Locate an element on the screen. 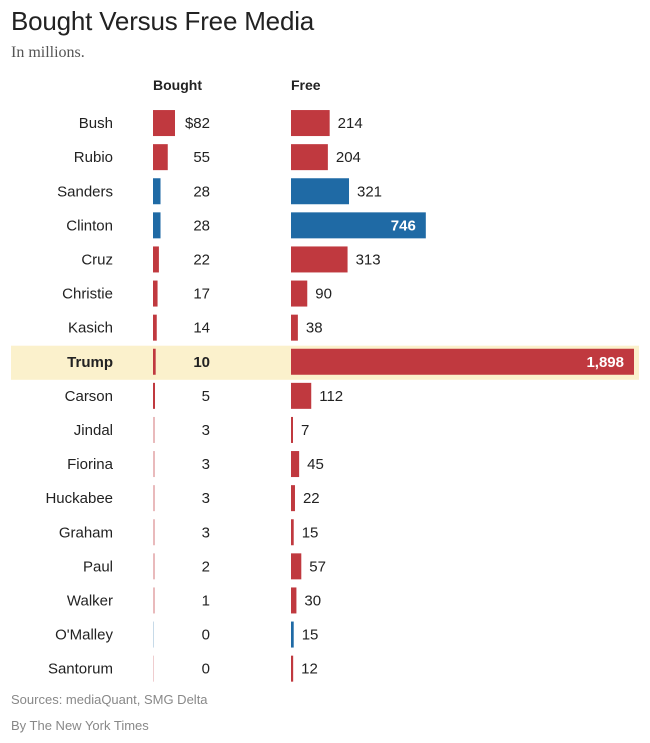  free-bar-santorum is located at coordinates (292, 668).